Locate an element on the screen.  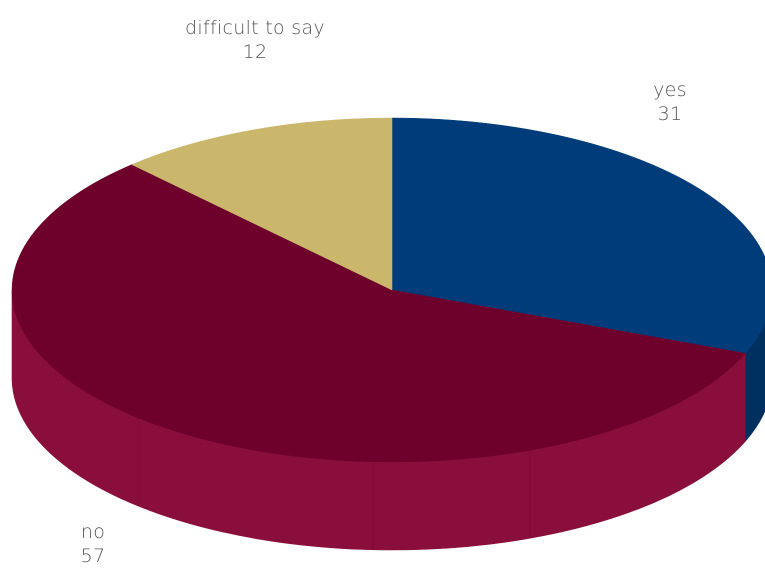
label-no-value: 57 is located at coordinates (93, 556).